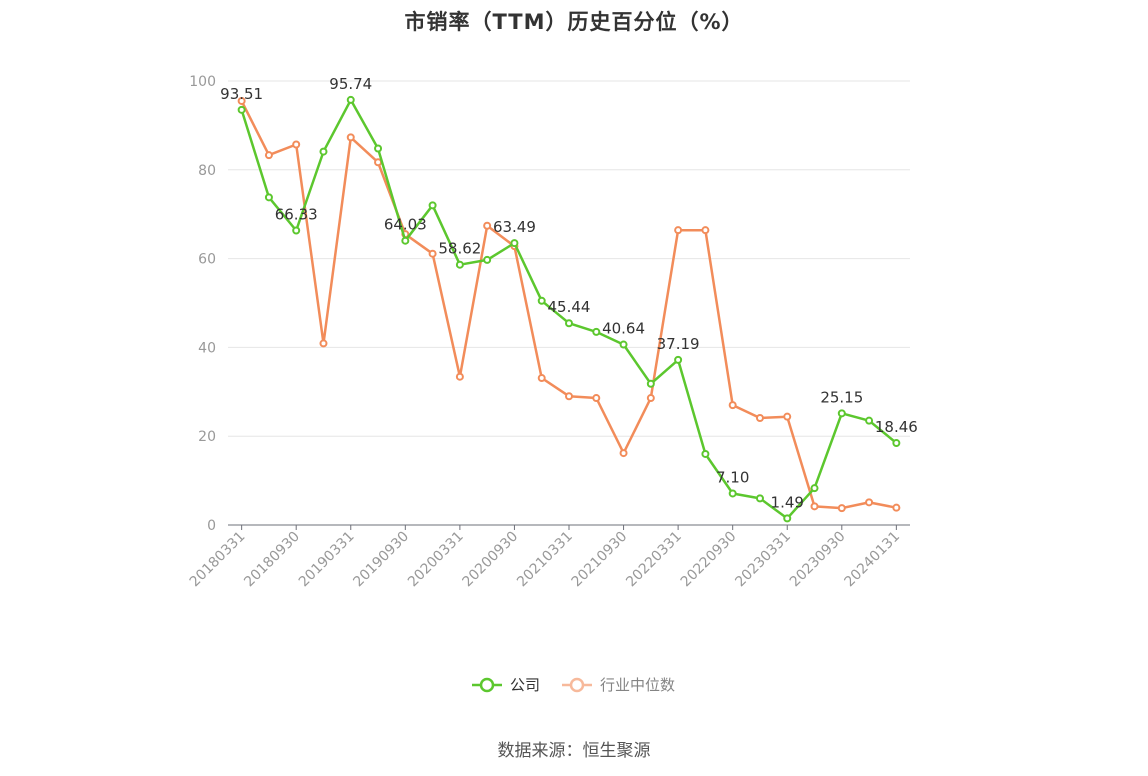  What do you see at coordinates (491, 560) in the screenshot?
I see `x-tick-label: 20200930` at bounding box center [491, 560].